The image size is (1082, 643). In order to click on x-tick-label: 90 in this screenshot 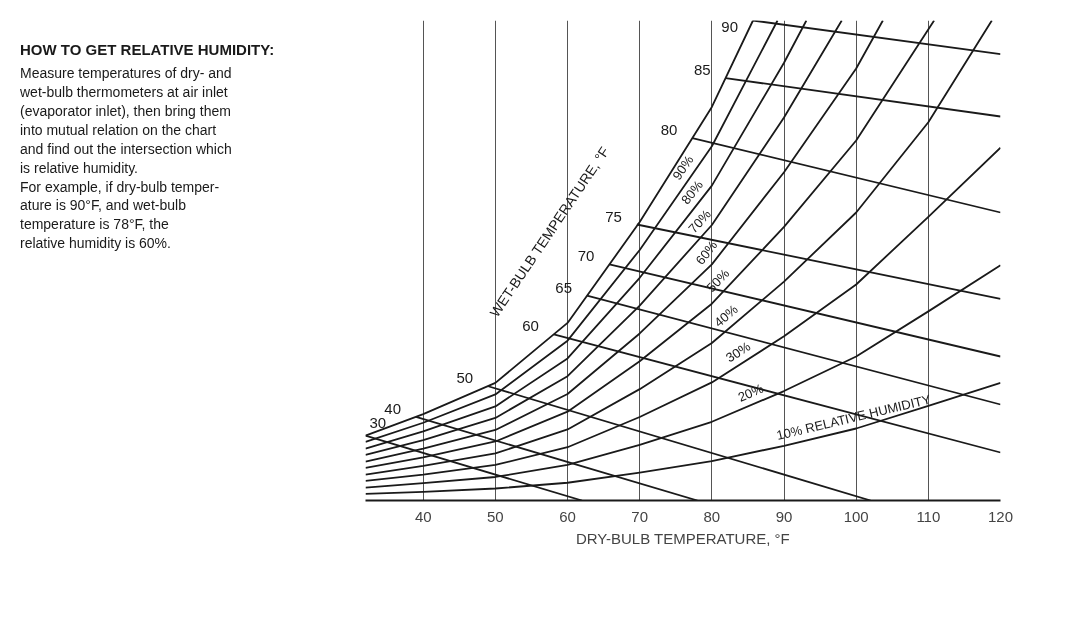, I will do `click(784, 516)`.